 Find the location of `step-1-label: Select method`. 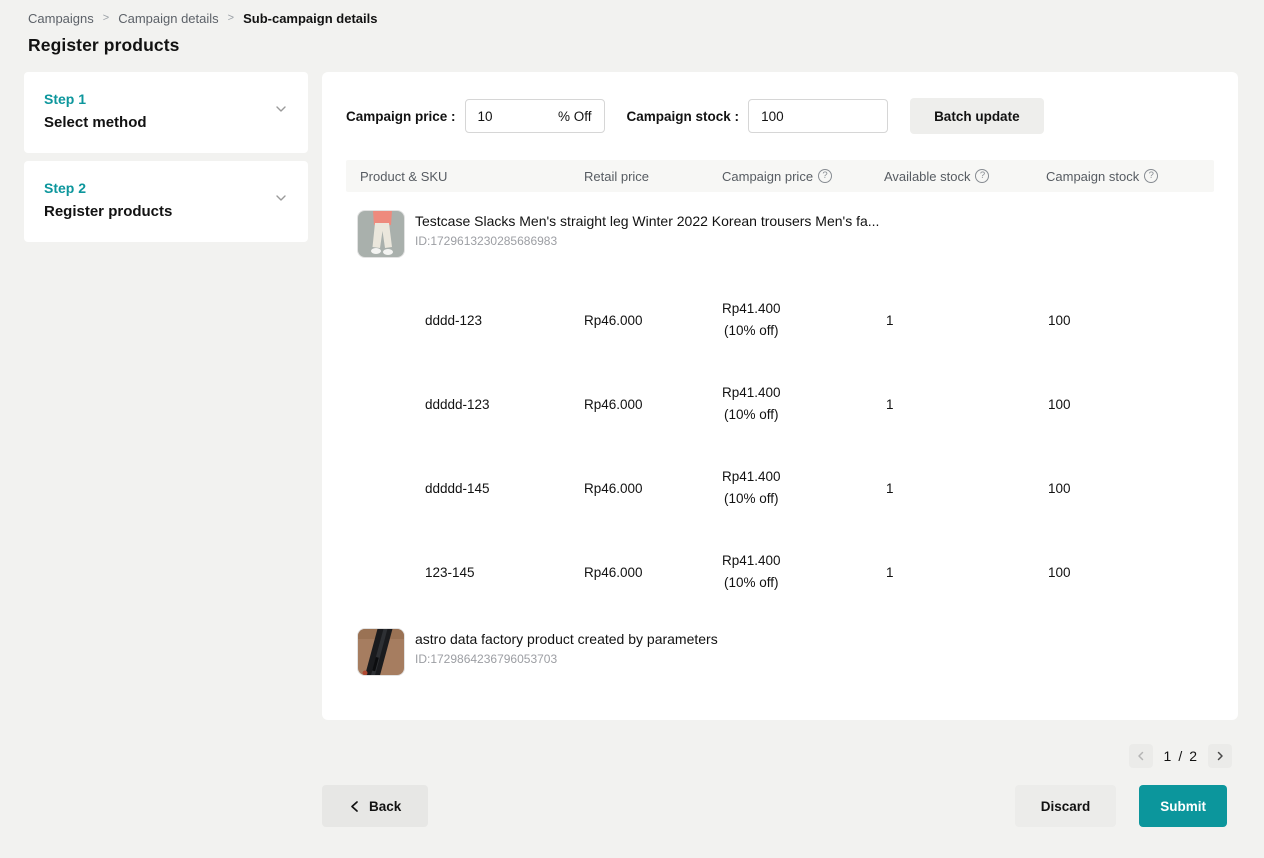

step-1-label: Select method is located at coordinates (95, 122).